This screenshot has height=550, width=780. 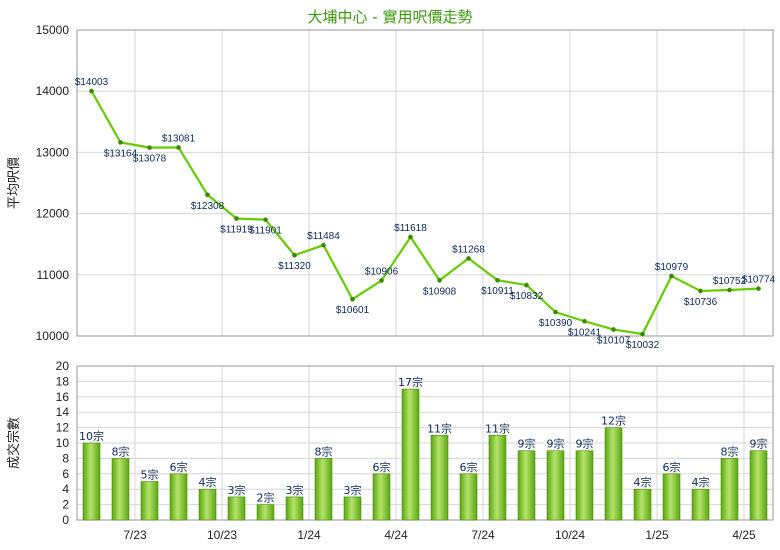 I want to click on volume-y-tick-label: 8, so click(x=65, y=458).